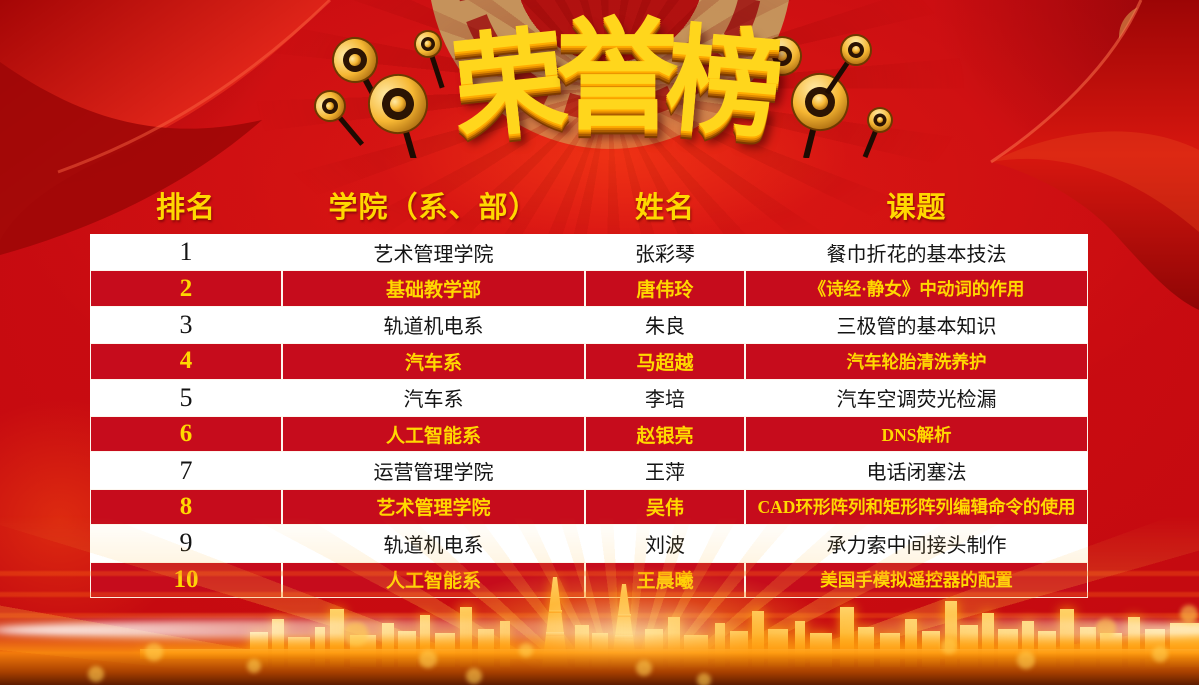  What do you see at coordinates (665, 434) in the screenshot?
I see `name-cell: 赵银亮` at bounding box center [665, 434].